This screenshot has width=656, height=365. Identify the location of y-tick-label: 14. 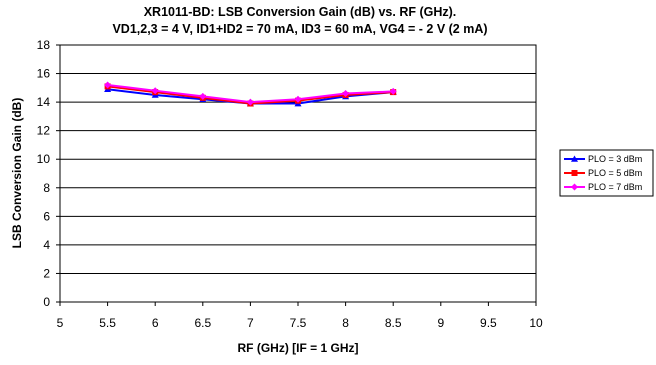
(44, 102).